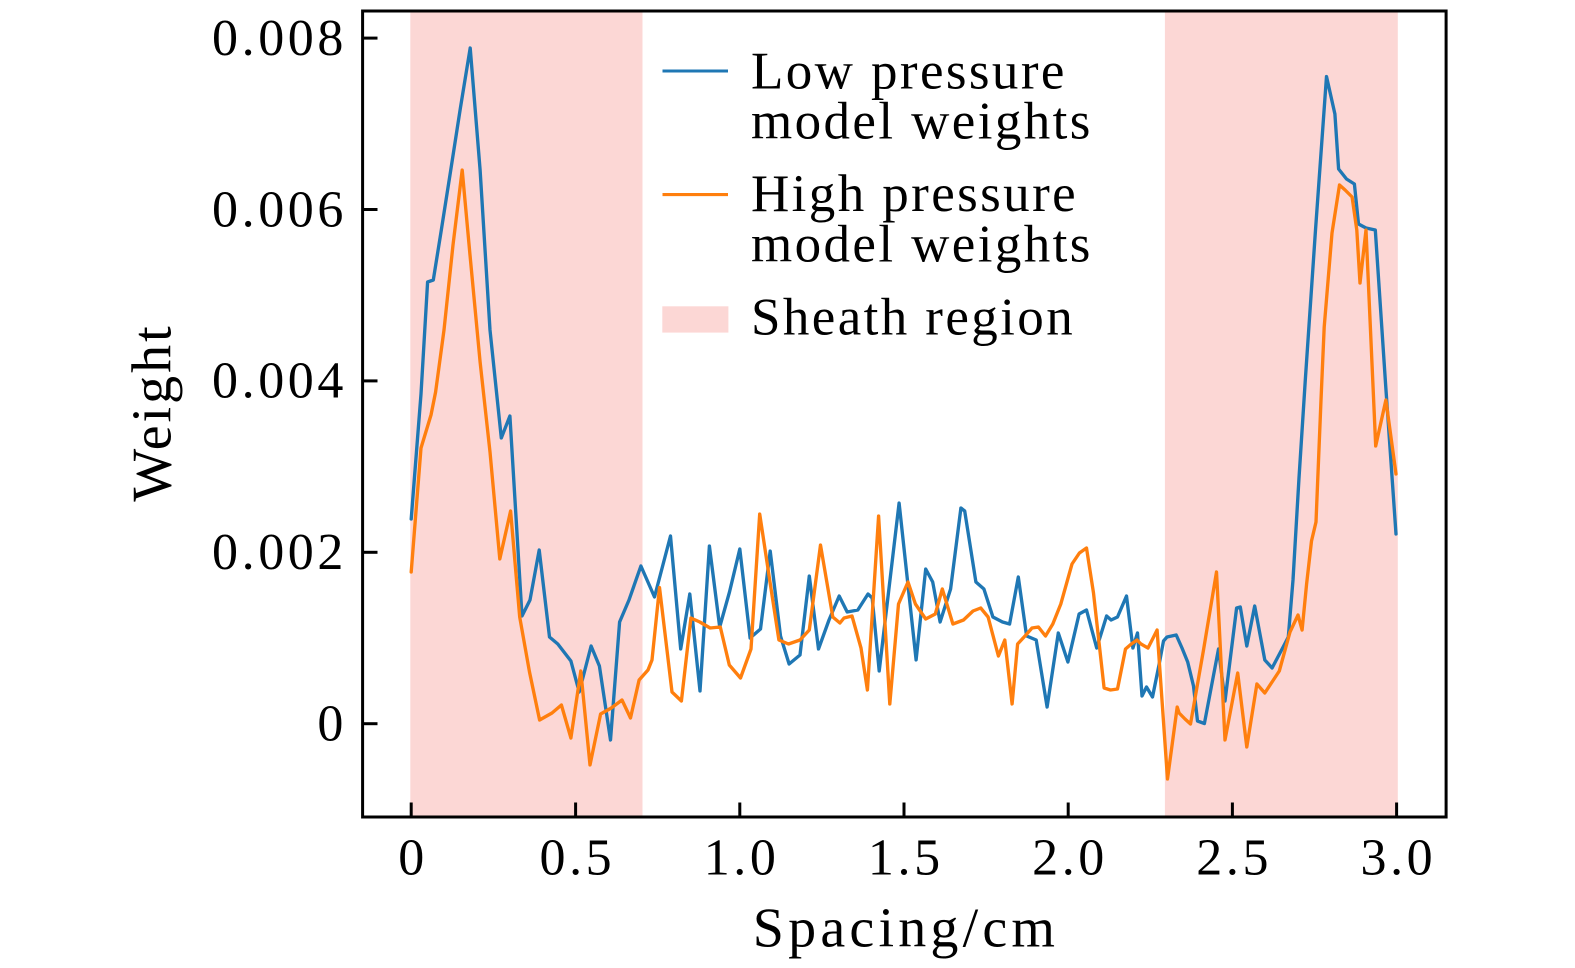 The width and height of the screenshot is (1575, 968). Describe the element at coordinates (913, 317) in the screenshot. I see `svg-text: Sheath region` at that location.